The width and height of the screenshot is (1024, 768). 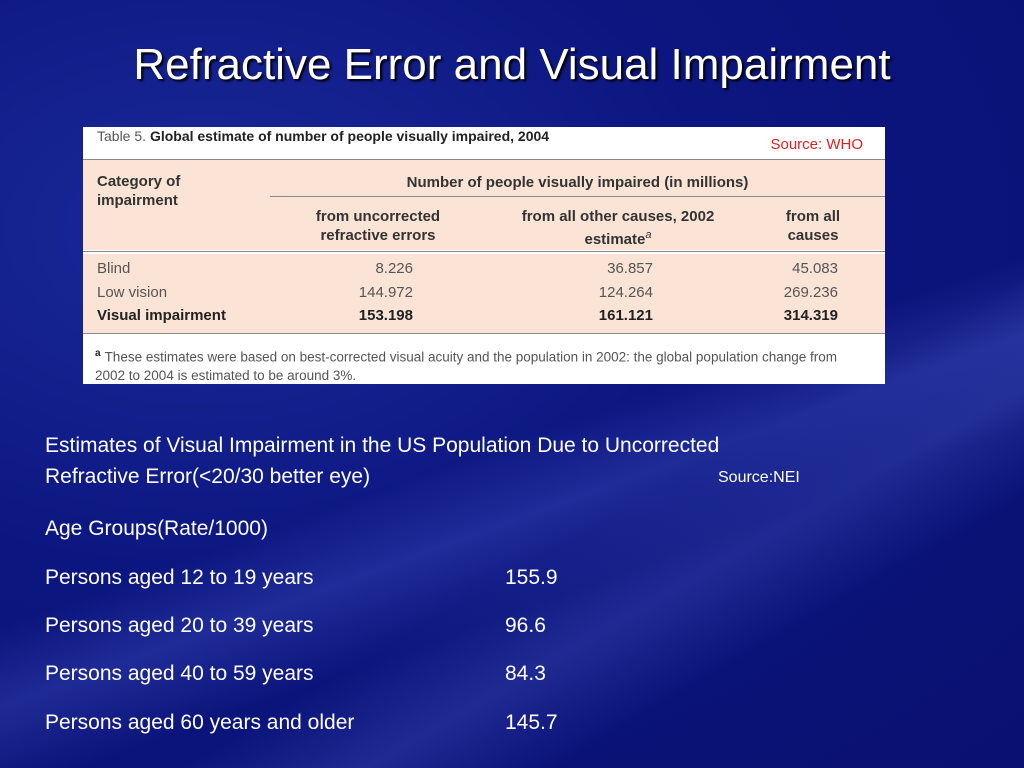 What do you see at coordinates (810, 292) in the screenshot?
I see `row-lowvision-all: 269.236` at bounding box center [810, 292].